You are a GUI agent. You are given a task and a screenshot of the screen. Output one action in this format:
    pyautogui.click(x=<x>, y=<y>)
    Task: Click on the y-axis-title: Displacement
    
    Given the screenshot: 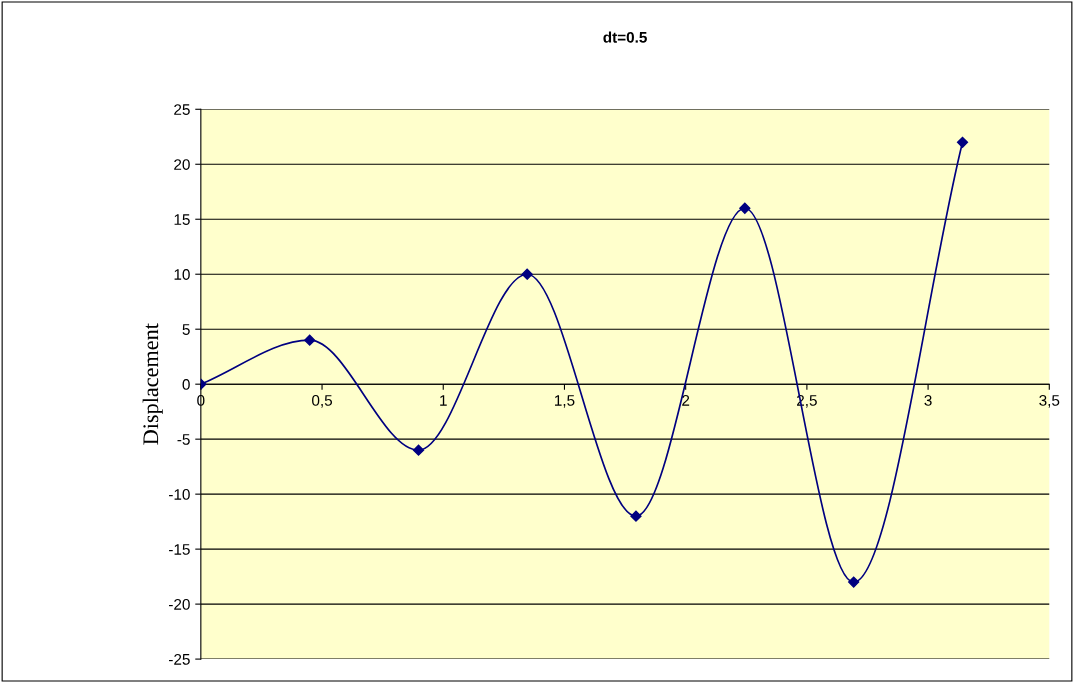 What is the action you would take?
    pyautogui.click(x=152, y=384)
    